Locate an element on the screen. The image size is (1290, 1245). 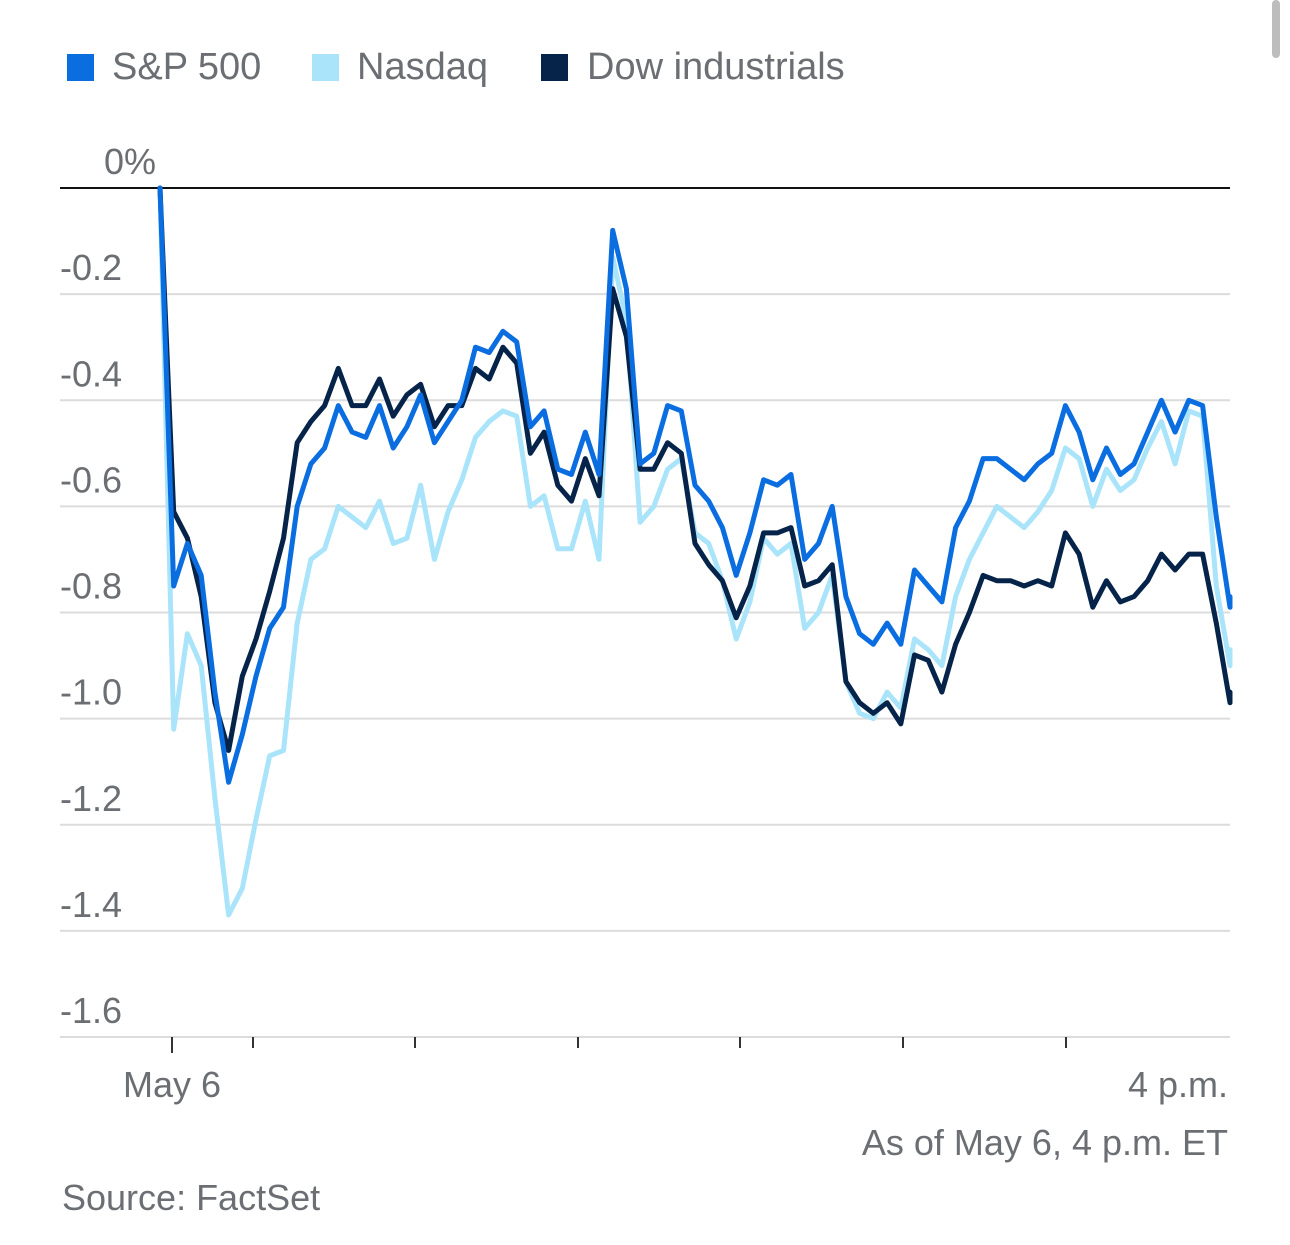
y-tick-label-0: 0% is located at coordinates (130, 161).